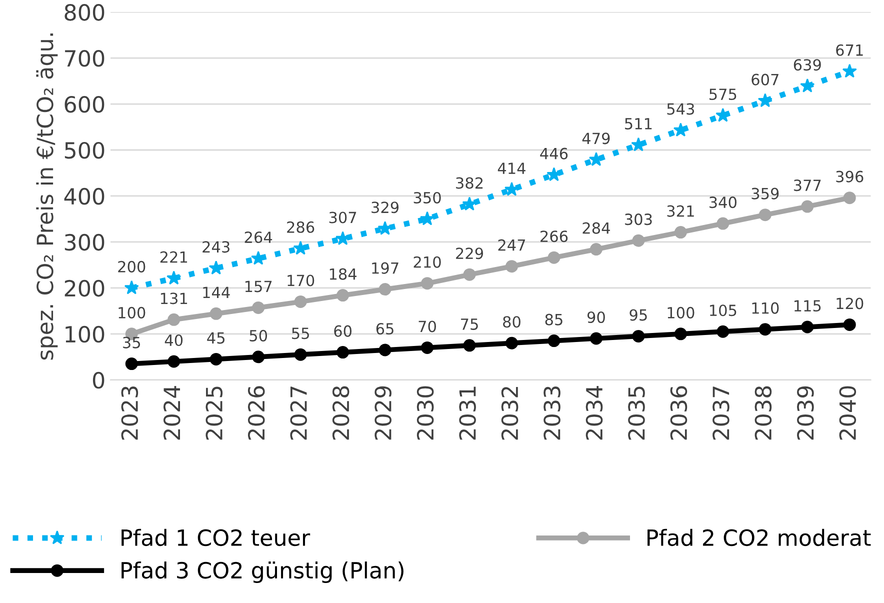 Image resolution: width=884 pixels, height=603 pixels. What do you see at coordinates (849, 50) in the screenshot?
I see `data-label: 671` at bounding box center [849, 50].